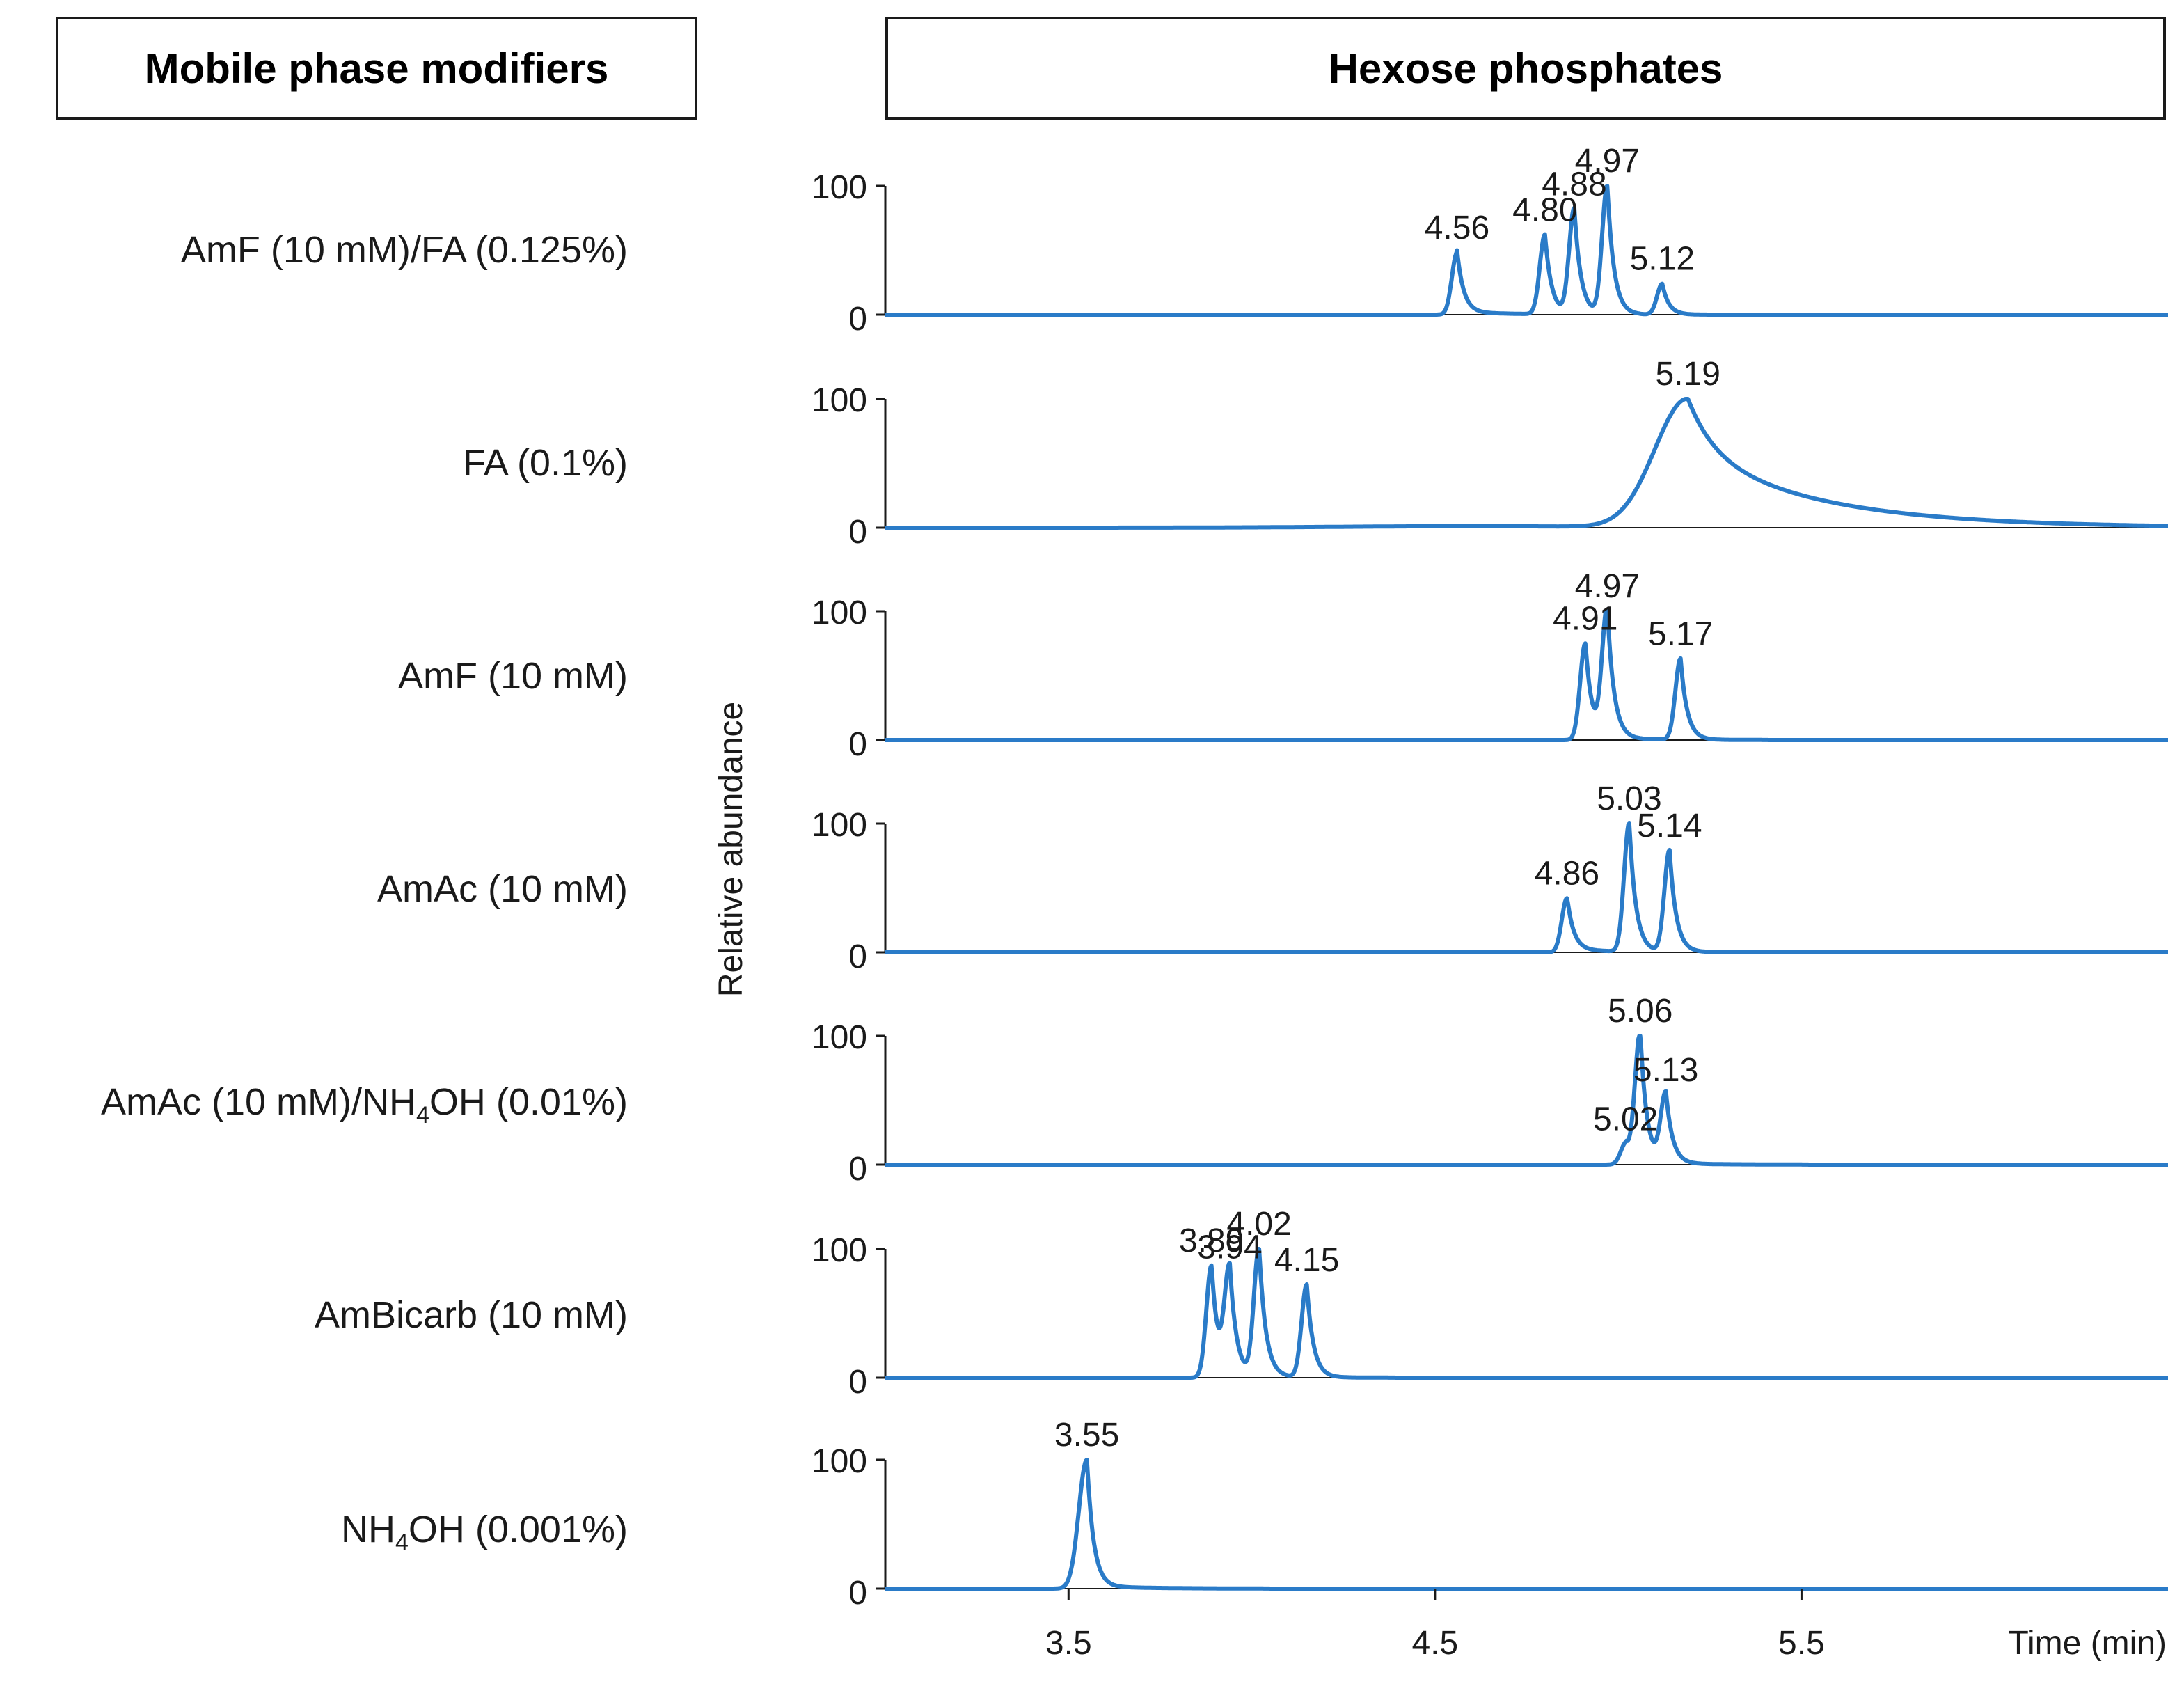 Image resolution: width=2184 pixels, height=1684 pixels. Describe the element at coordinates (1625, 1119) in the screenshot. I see `peak-label-5-1: 5.02` at that location.